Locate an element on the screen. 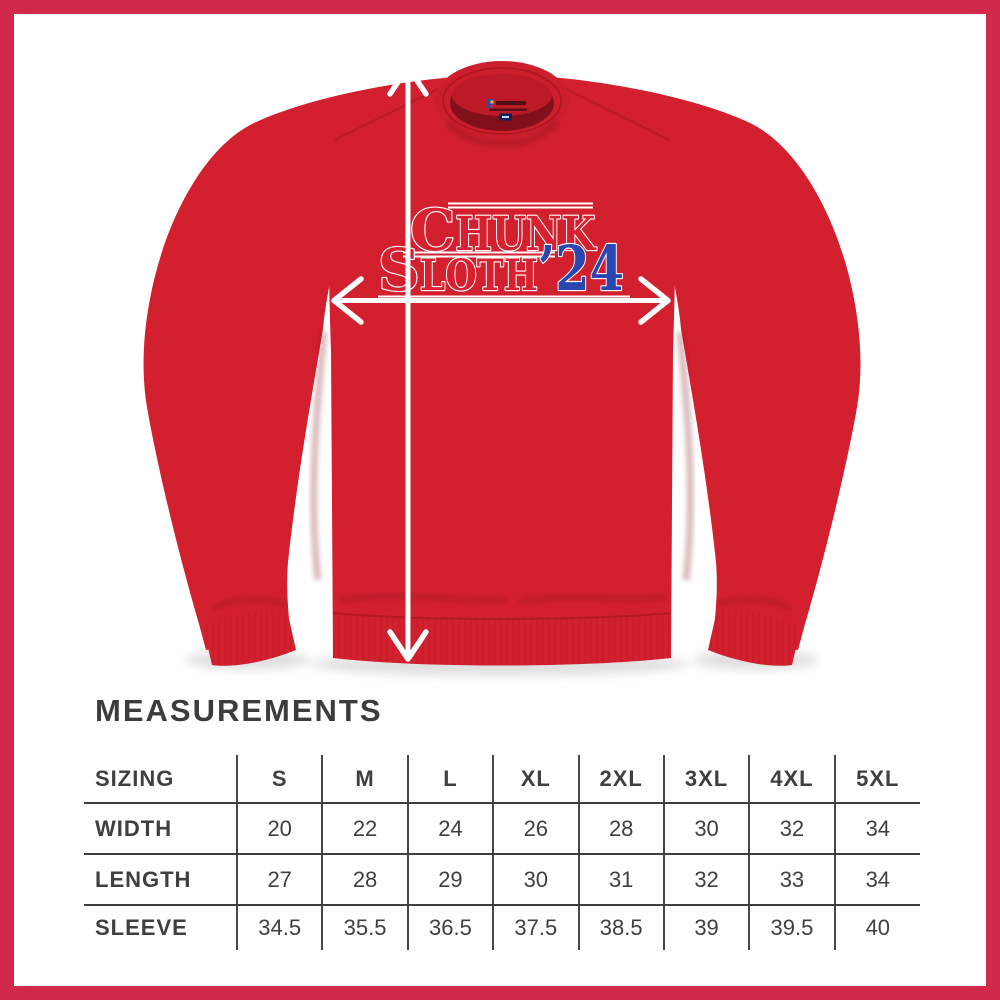 This screenshot has width=1000, height=1000. value-cell: 27 is located at coordinates (280, 880).